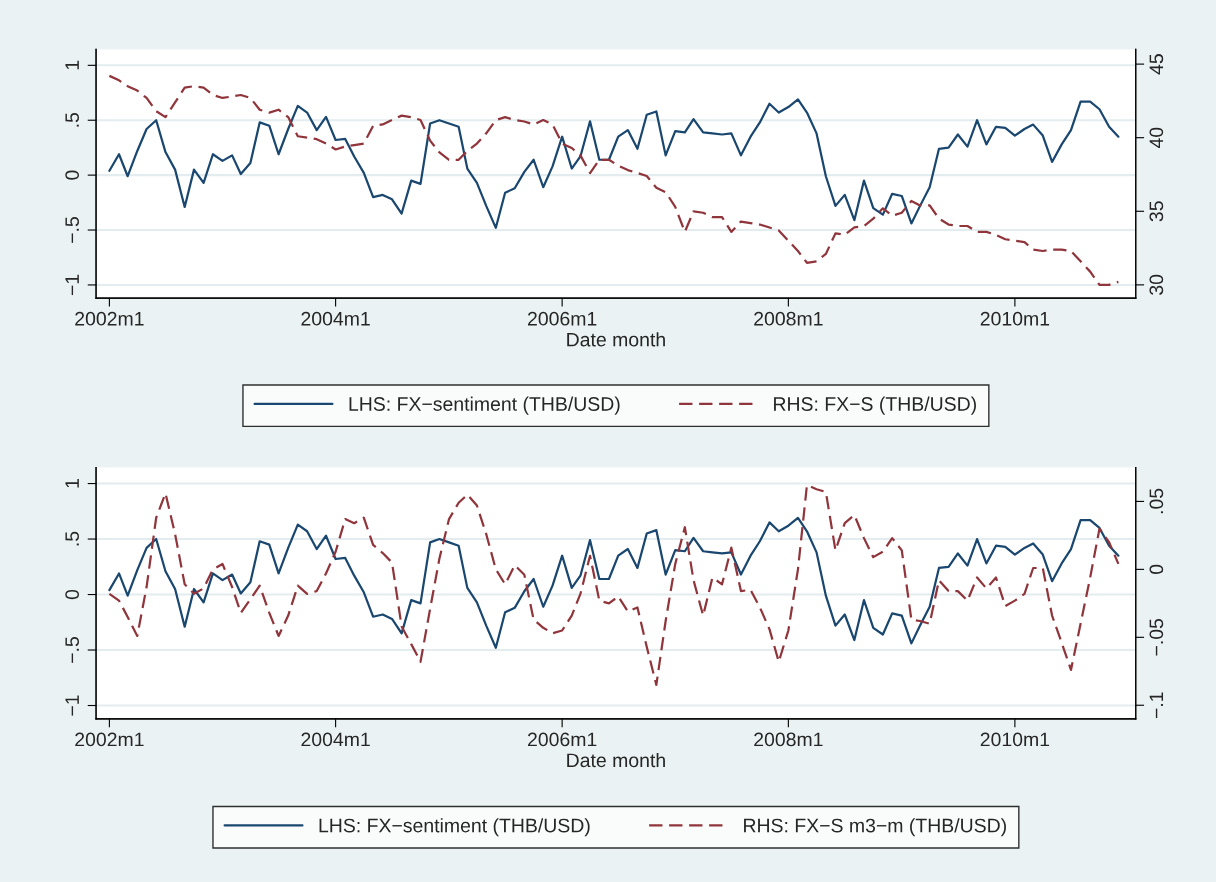 The width and height of the screenshot is (1216, 882). What do you see at coordinates (1156, 211) in the screenshot?
I see `y2-tick-label: 35` at bounding box center [1156, 211].